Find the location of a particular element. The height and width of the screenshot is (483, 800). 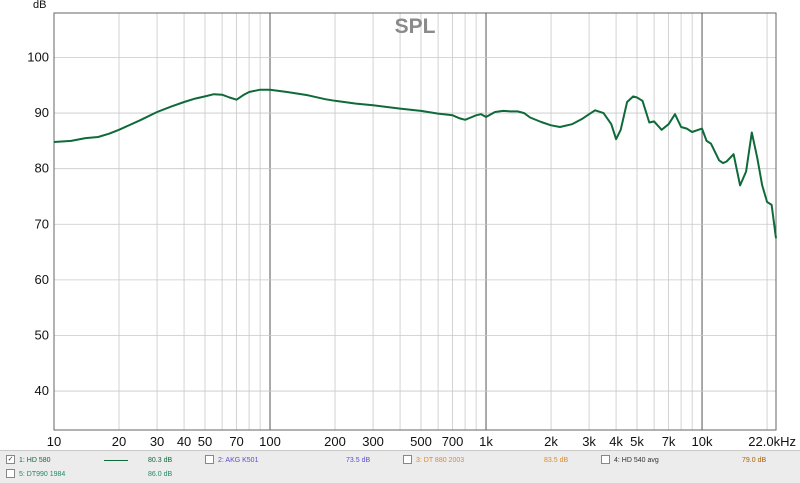

y-tick-label: 50 is located at coordinates (42, 334).